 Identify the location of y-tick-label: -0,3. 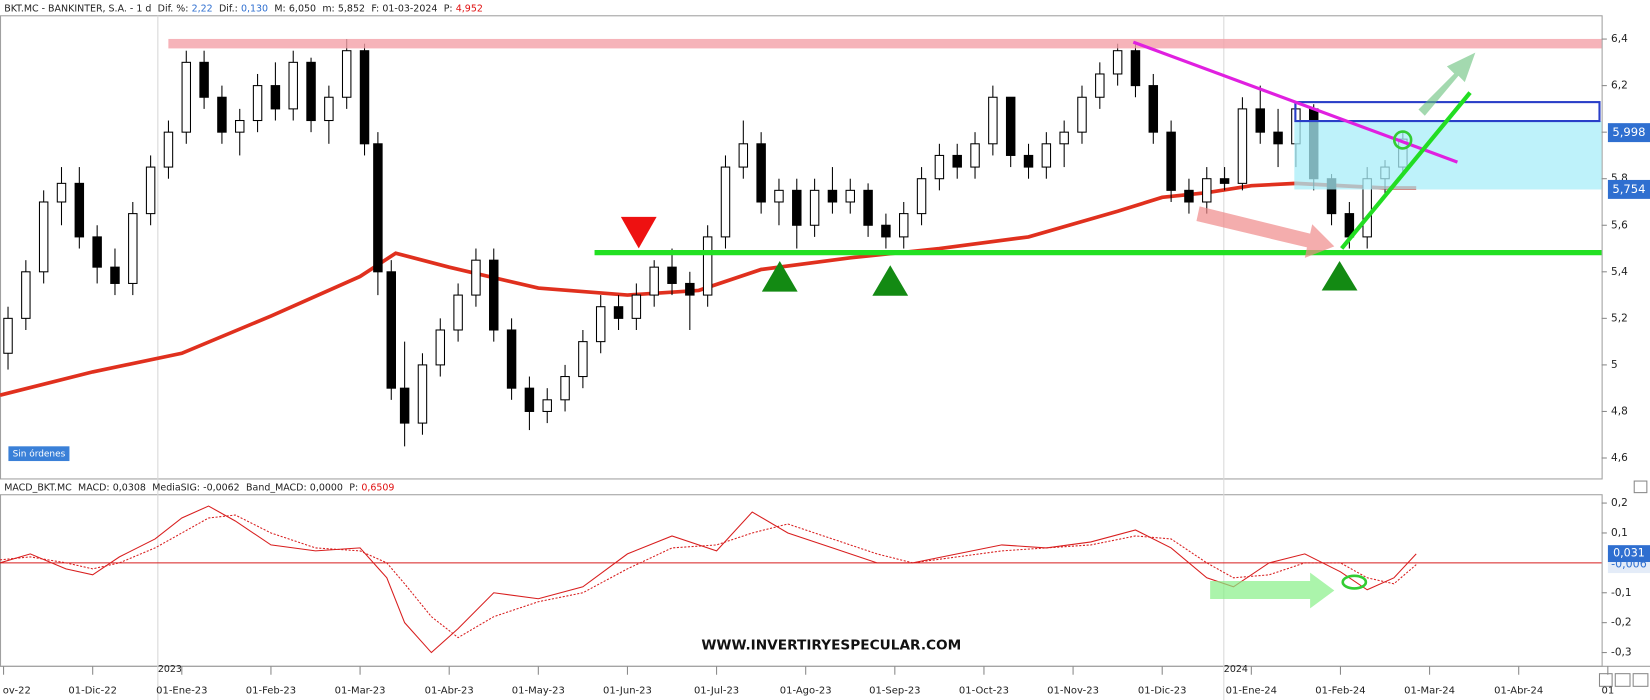
(1621, 653).